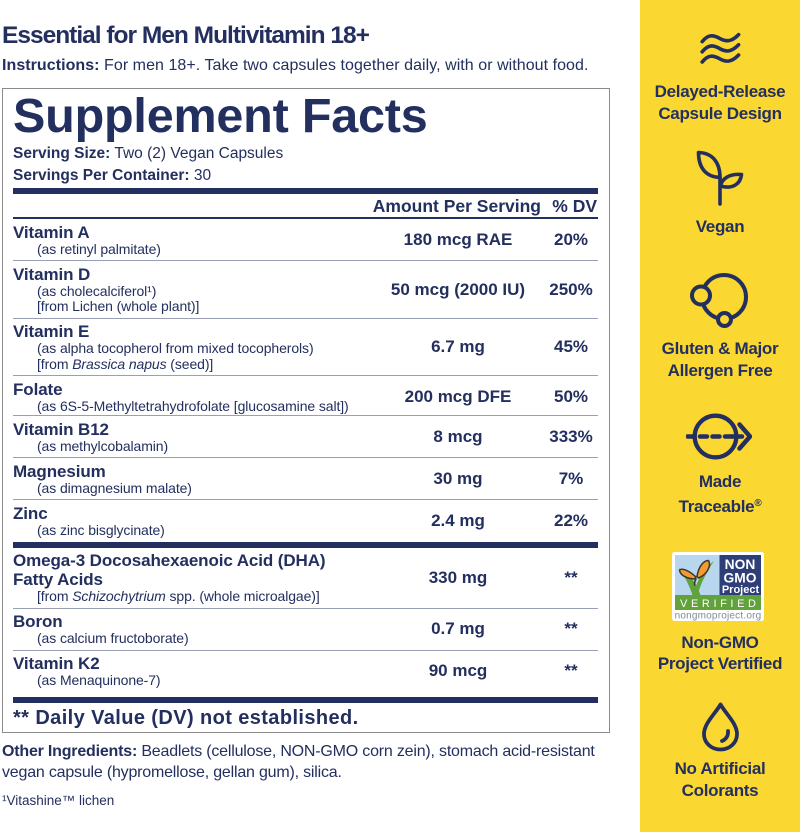 This screenshot has height=832, width=800. What do you see at coordinates (720, 348) in the screenshot?
I see `label-line-1: Gluten & Major` at bounding box center [720, 348].